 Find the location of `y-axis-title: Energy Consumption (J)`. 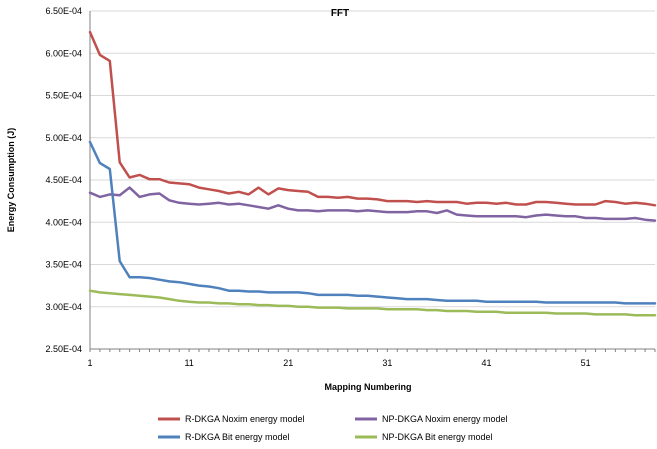

y-axis-title: Energy Consumption (J) is located at coordinates (11, 180).